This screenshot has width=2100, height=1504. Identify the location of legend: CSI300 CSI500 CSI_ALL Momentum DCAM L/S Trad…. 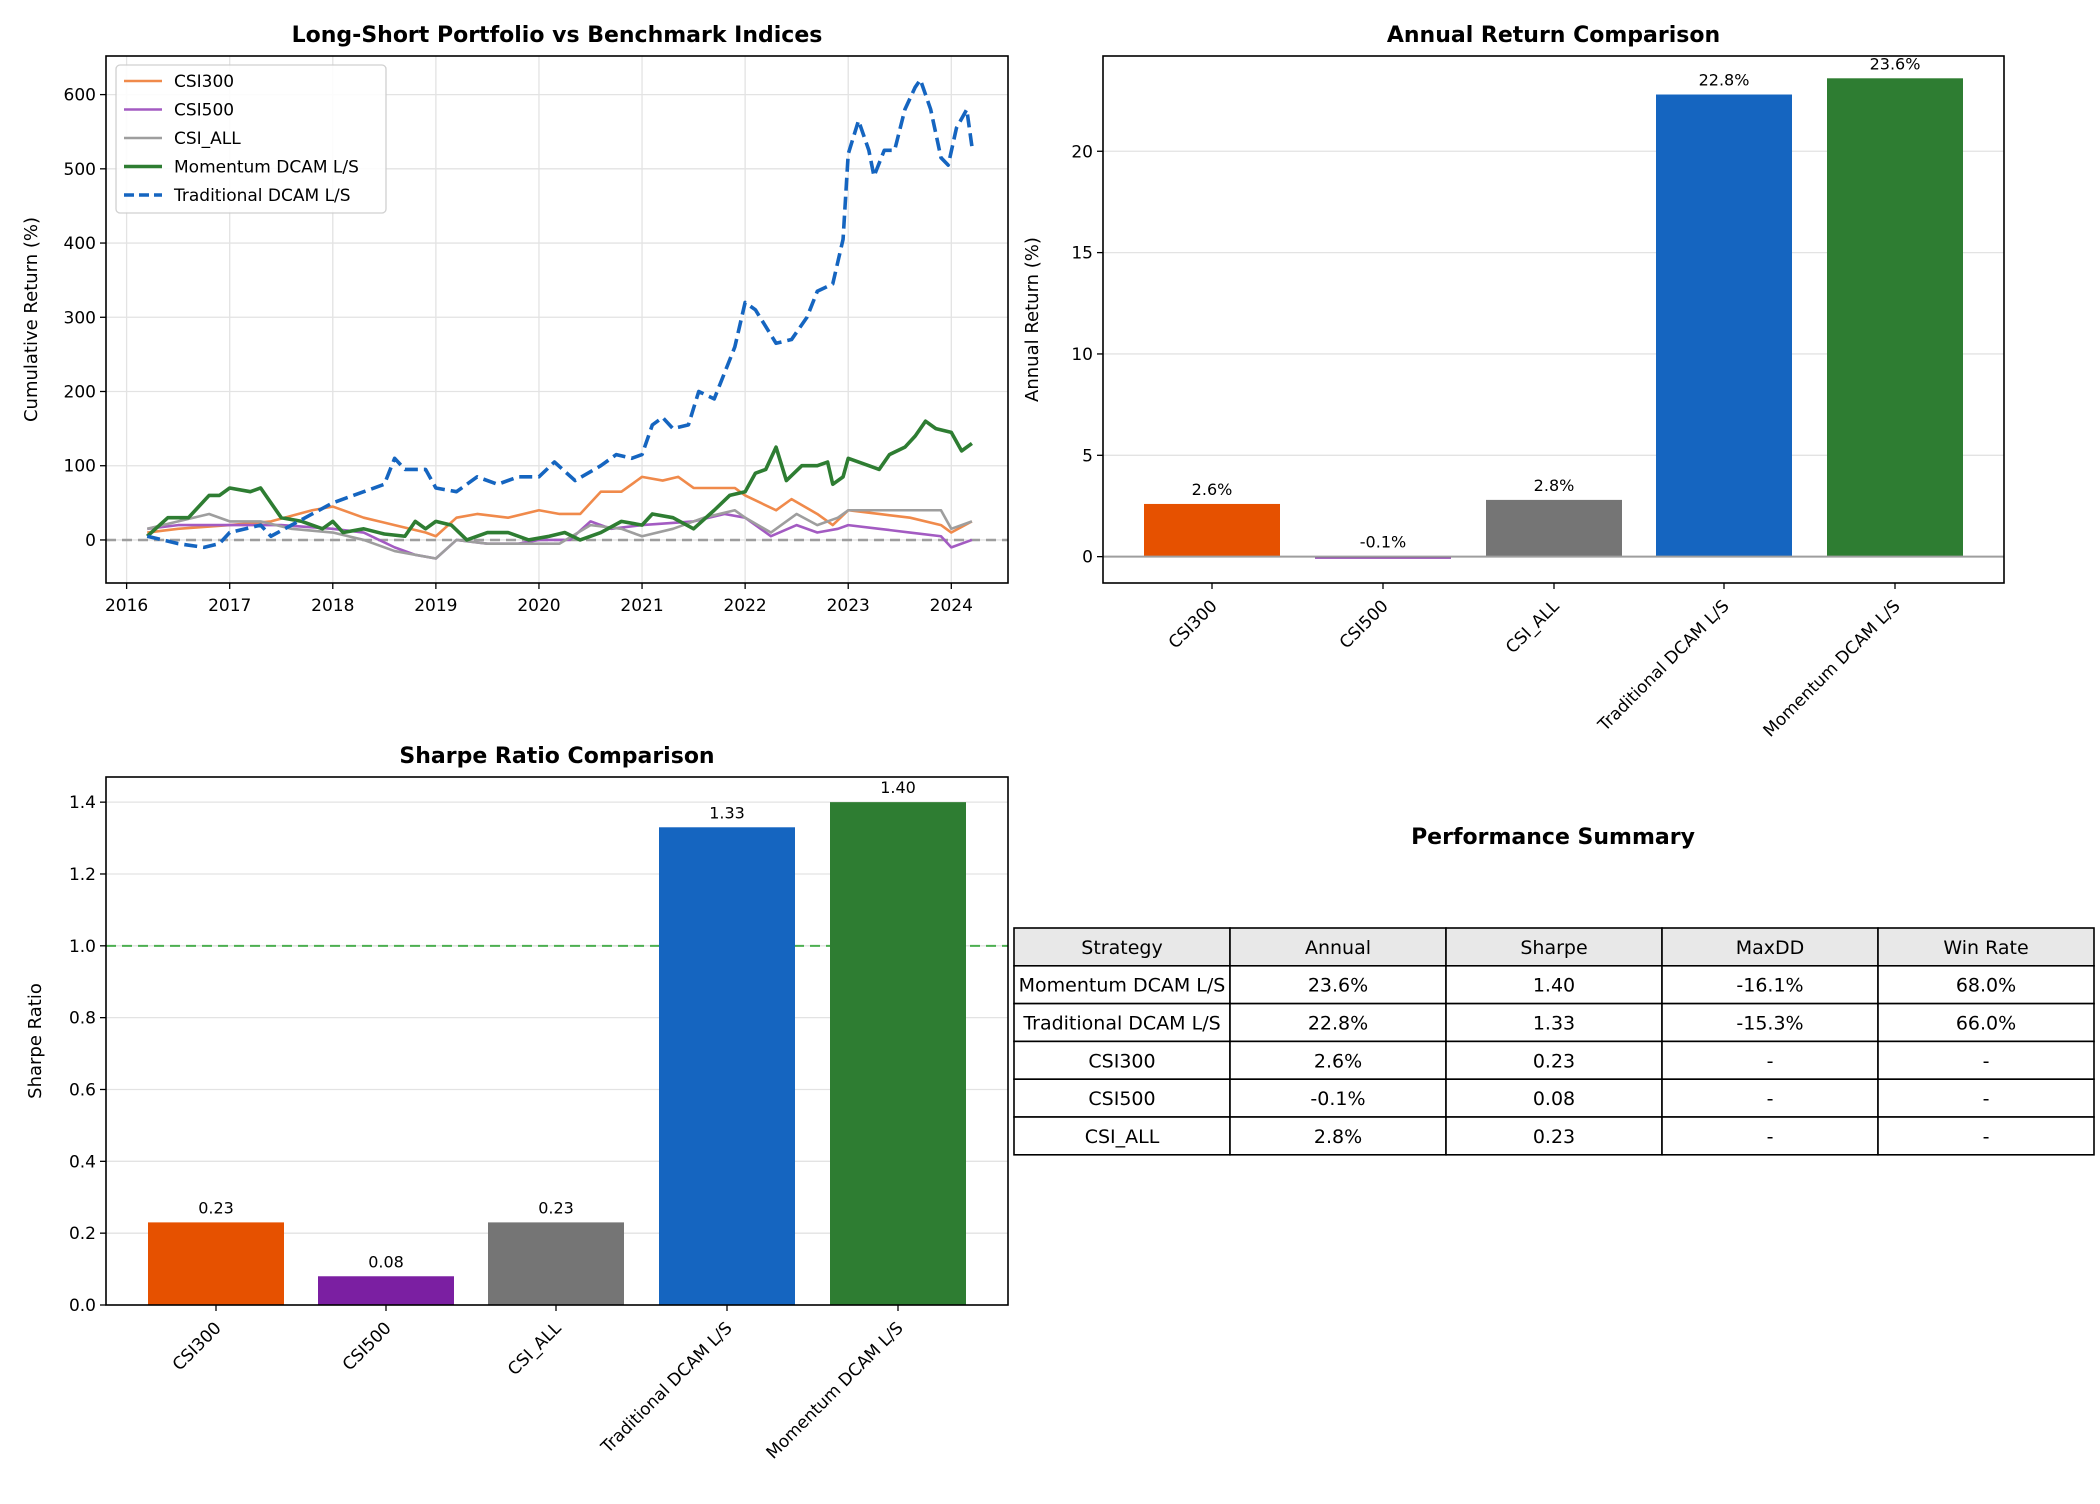
(251, 139).